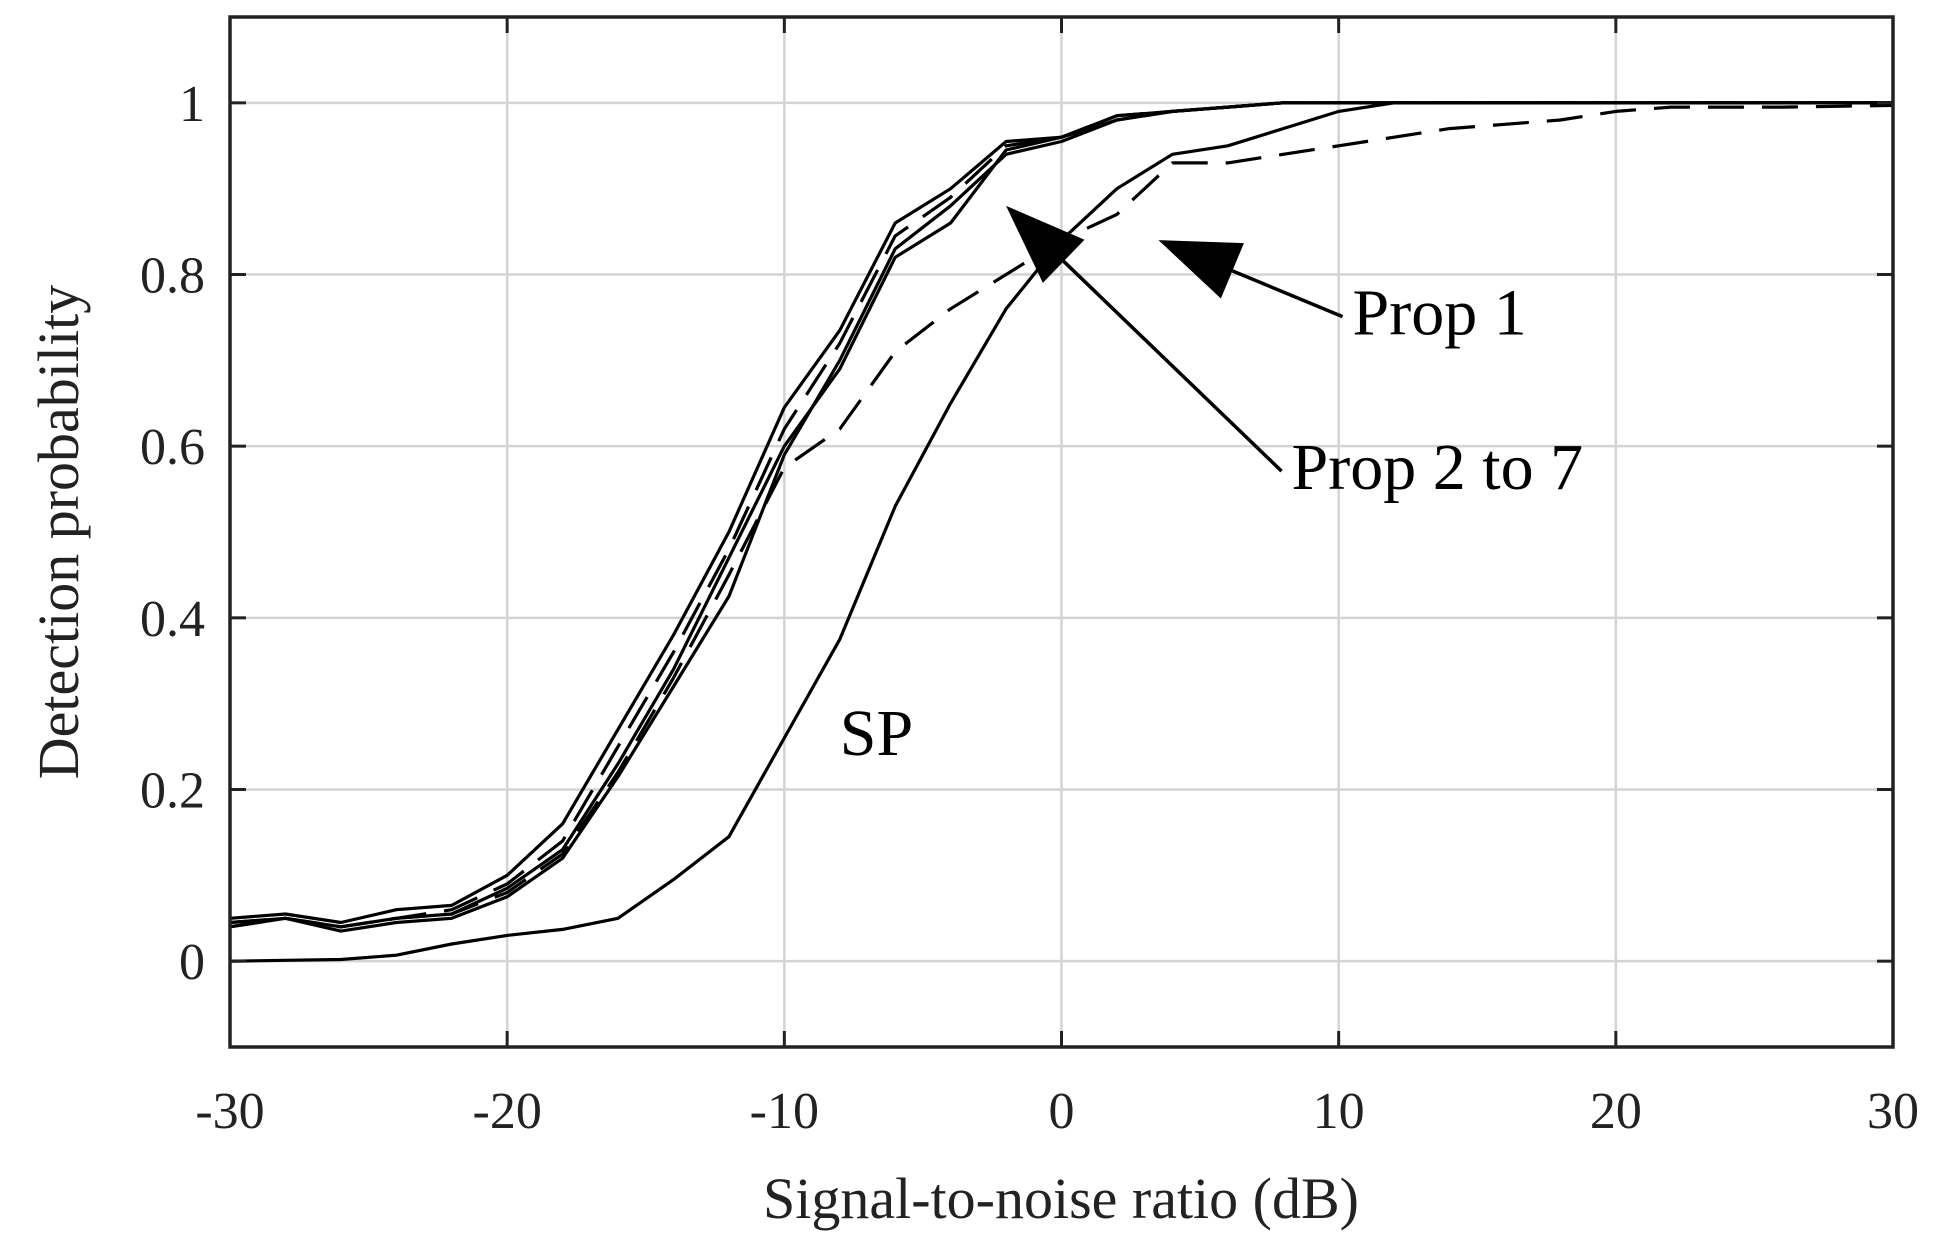 The height and width of the screenshot is (1244, 1934). What do you see at coordinates (1893, 1111) in the screenshot?
I see `x-tick-label: 30` at bounding box center [1893, 1111].